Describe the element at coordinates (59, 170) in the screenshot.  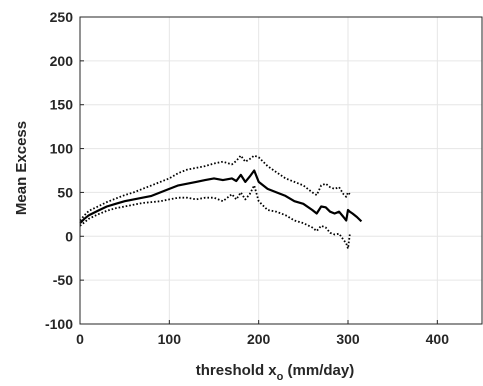
I see `y-tick-labels: -100 -50 0 50 100 150 200 250` at that location.